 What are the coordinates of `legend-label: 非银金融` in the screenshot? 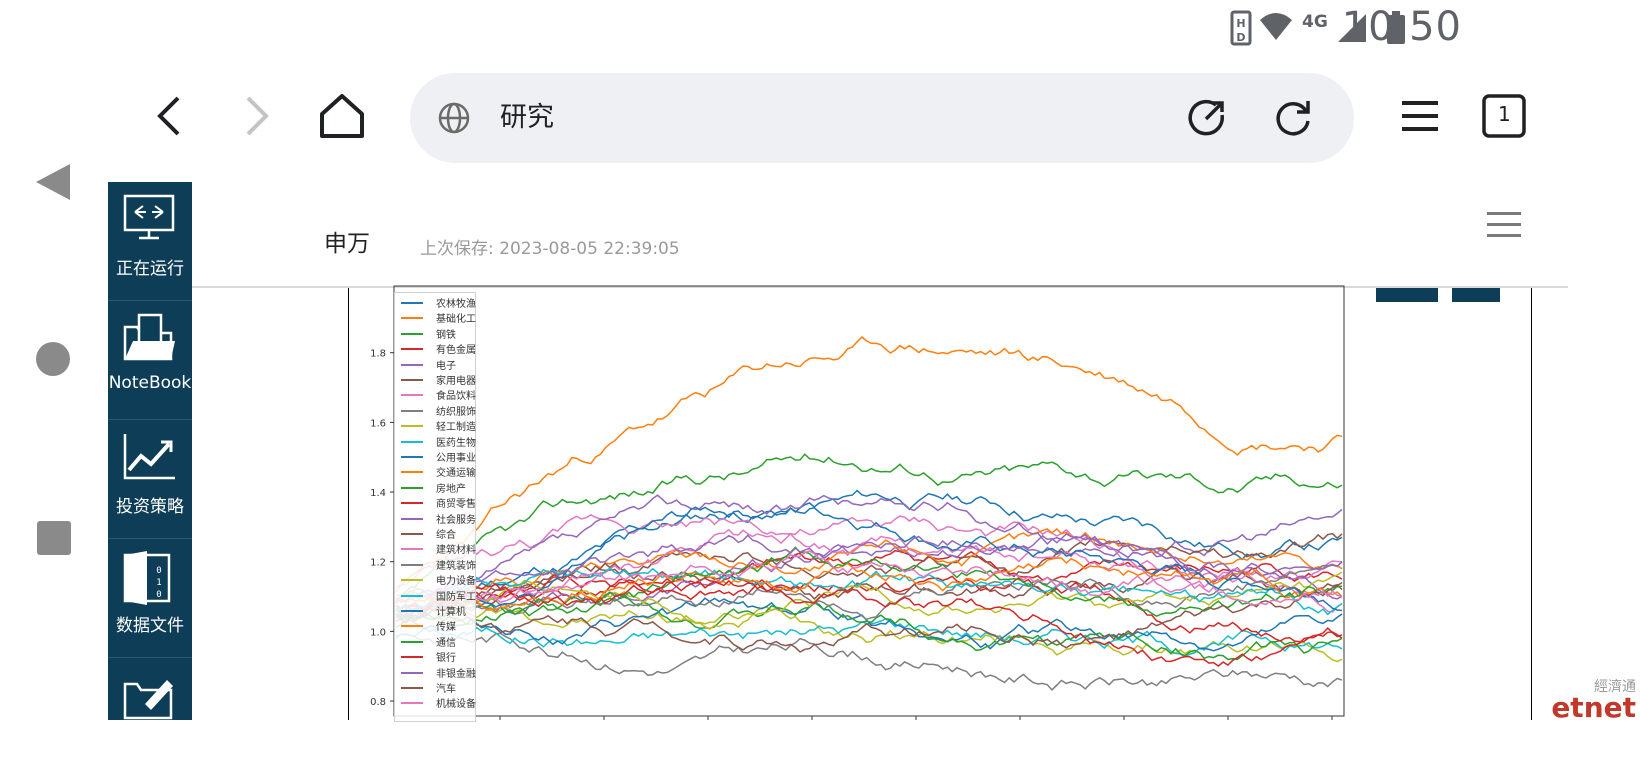 It's located at (456, 674).